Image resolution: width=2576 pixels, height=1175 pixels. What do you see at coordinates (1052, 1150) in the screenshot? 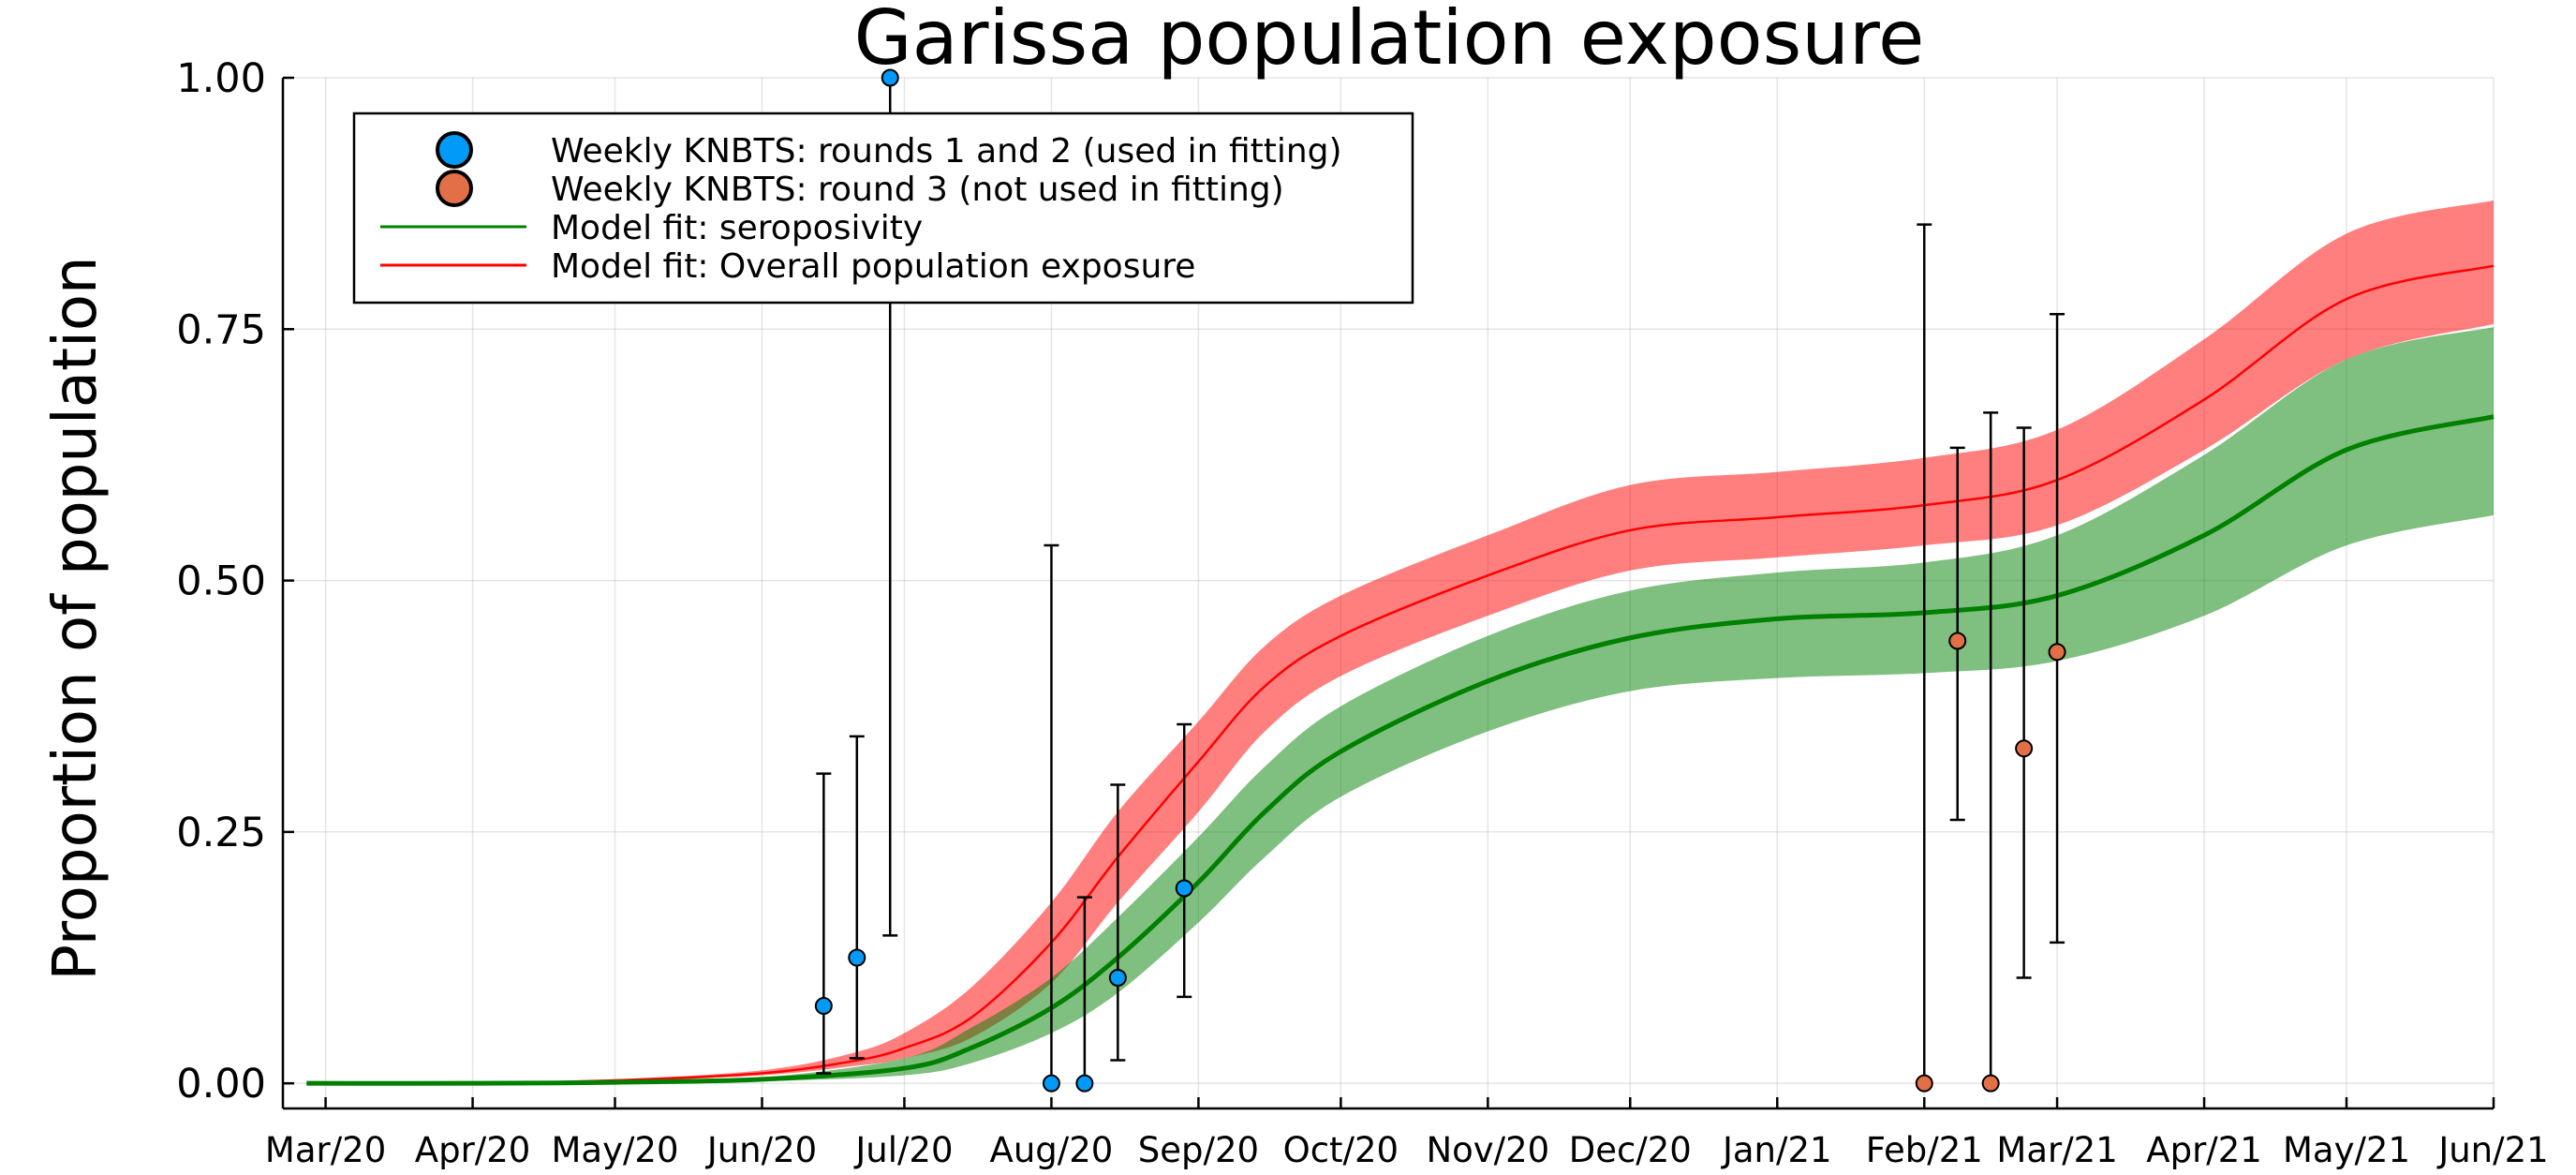
I see `x-tick-label: Aug/20` at bounding box center [1052, 1150].